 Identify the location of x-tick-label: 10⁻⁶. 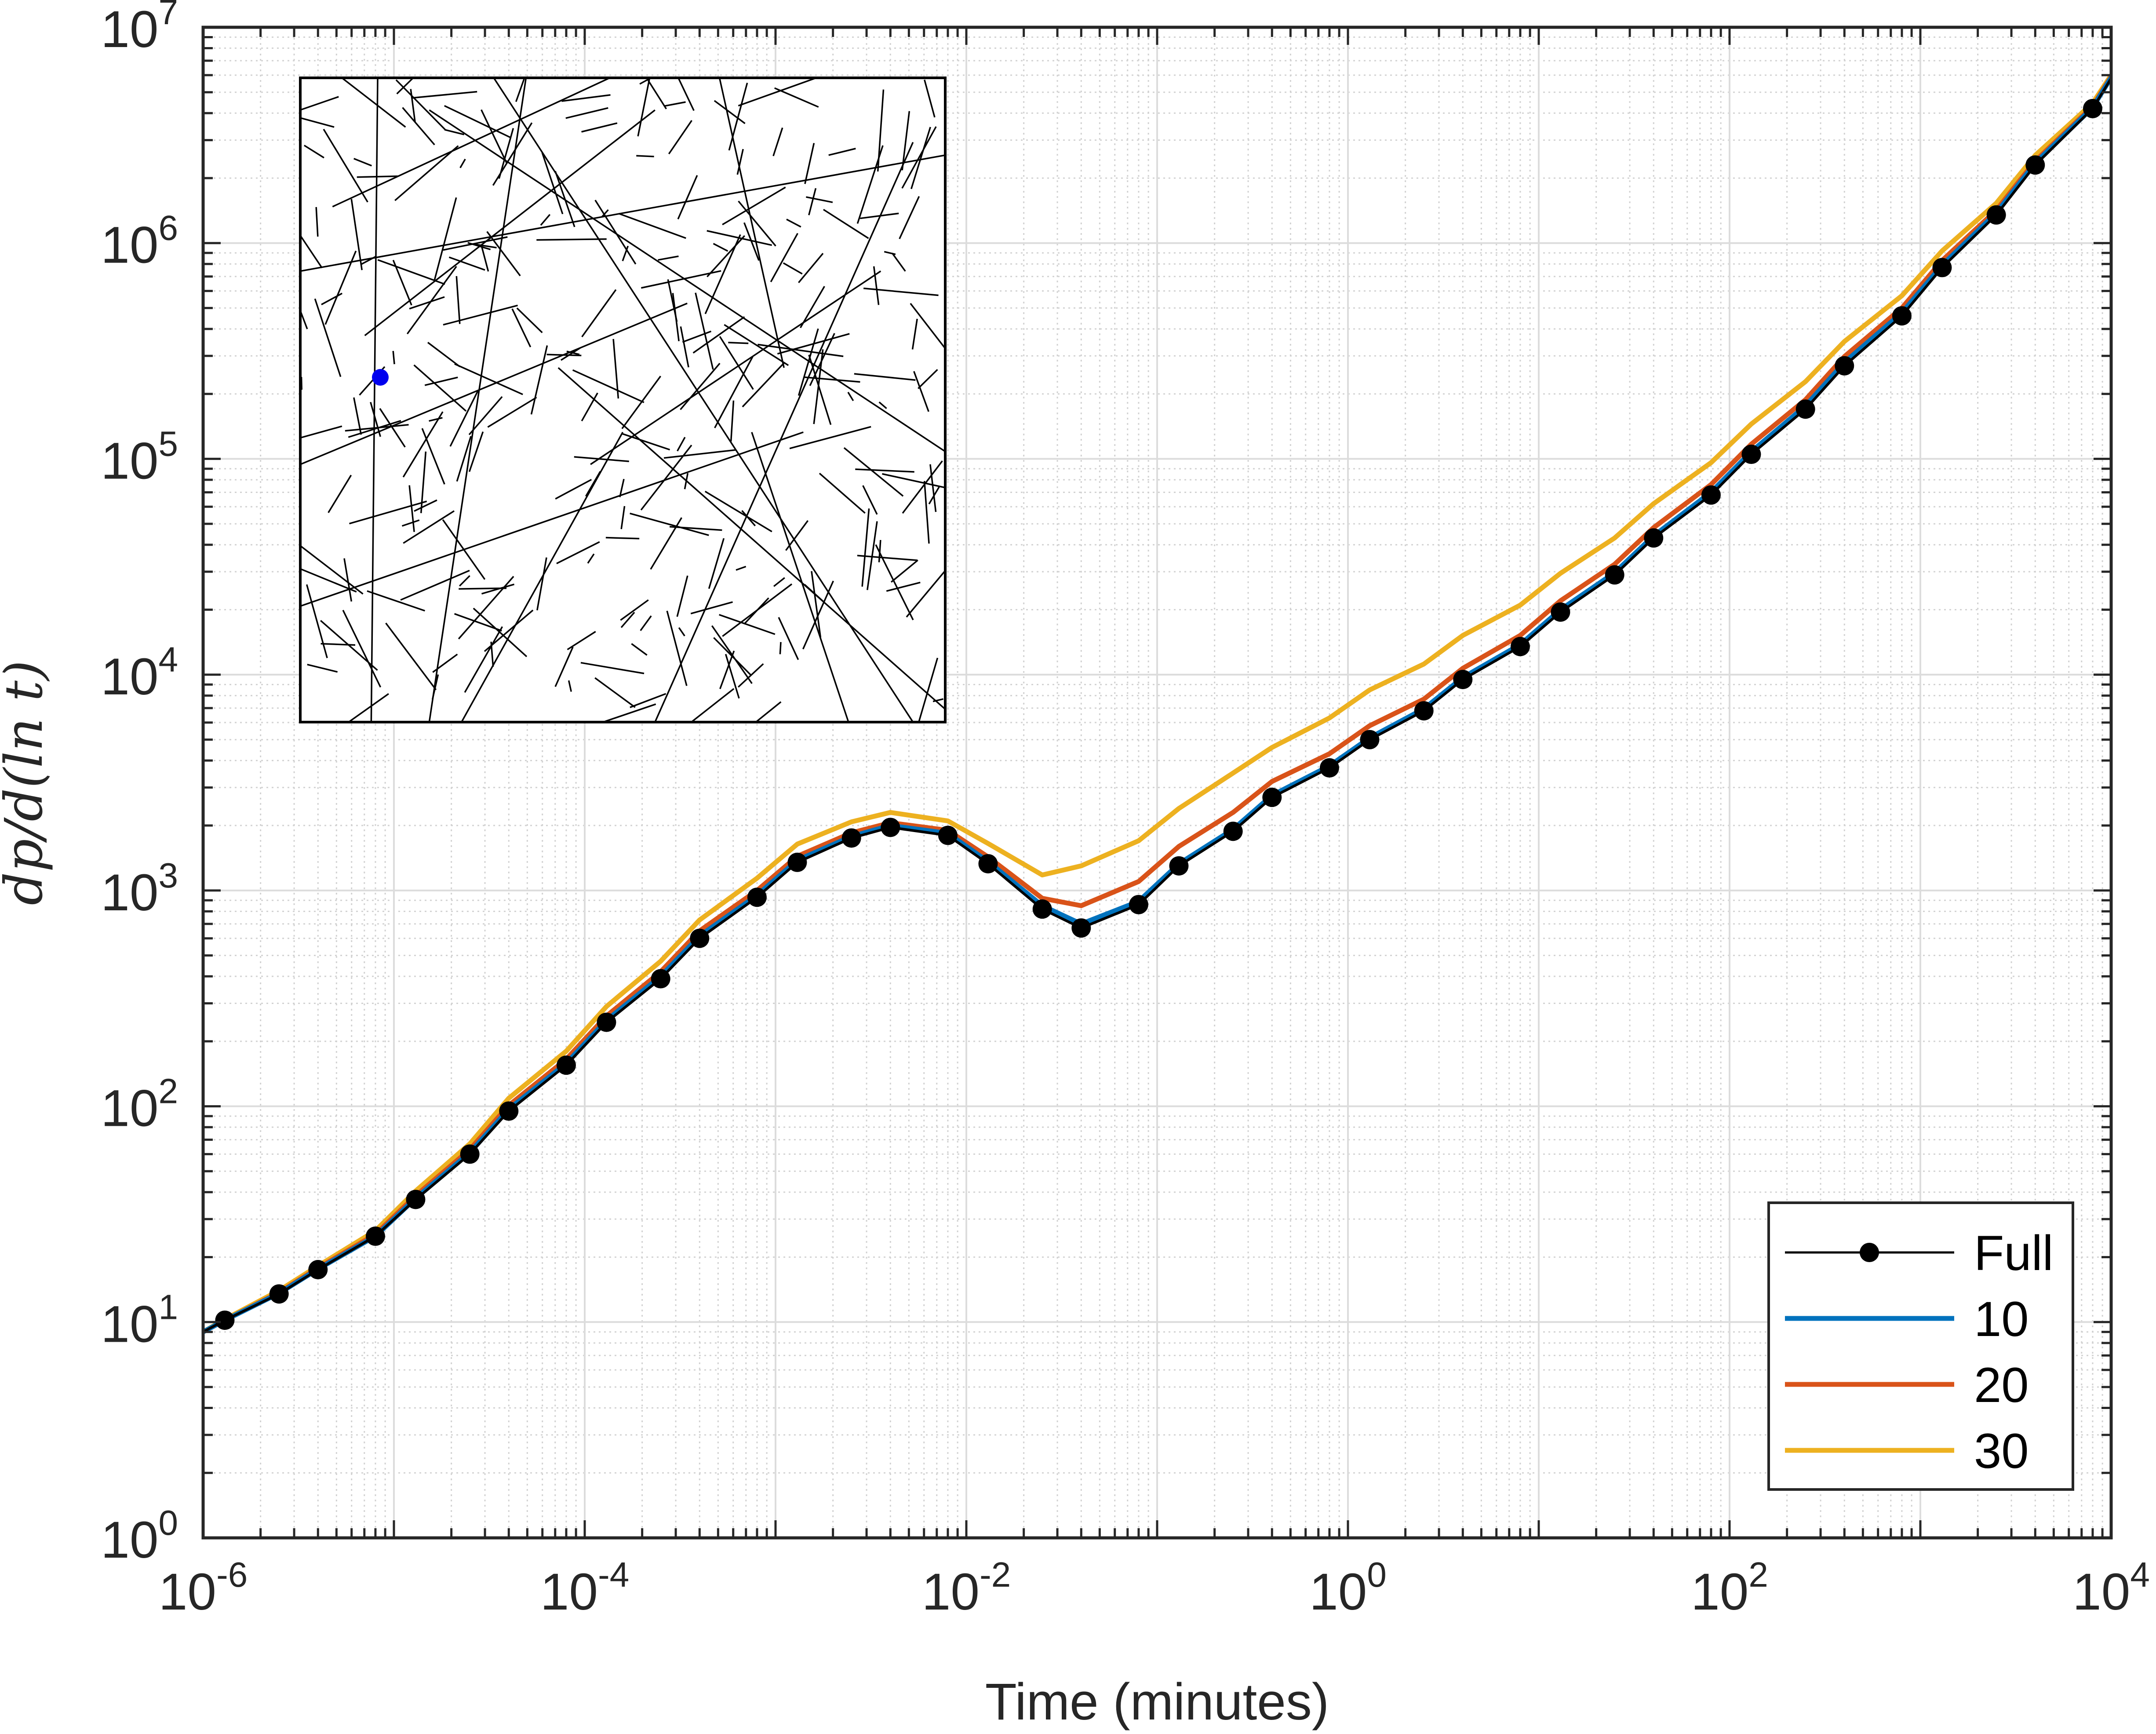
(203, 1588).